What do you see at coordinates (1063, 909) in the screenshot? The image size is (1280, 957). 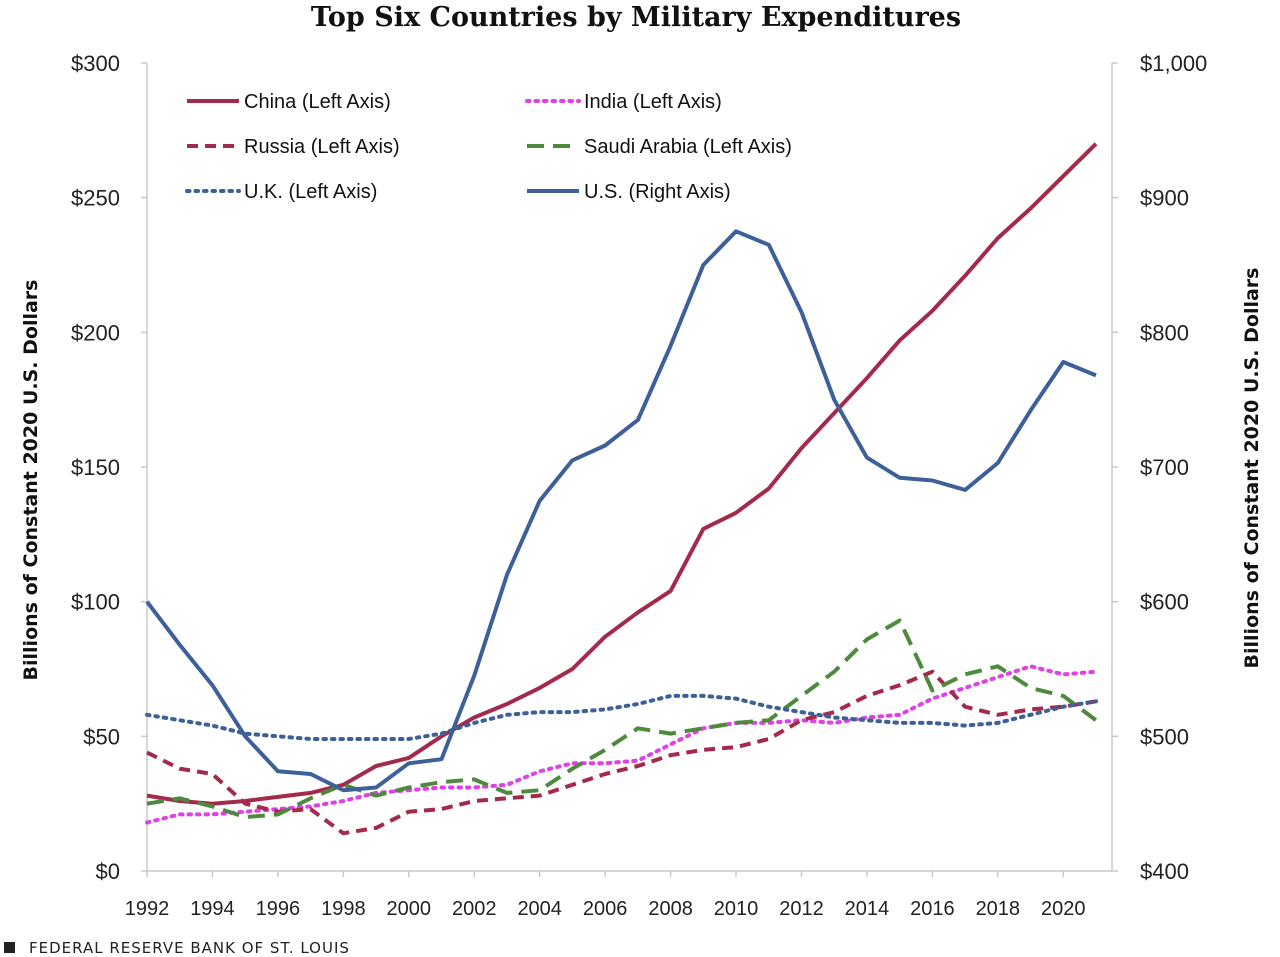 I see `x-tick-label: 2020` at bounding box center [1063, 909].